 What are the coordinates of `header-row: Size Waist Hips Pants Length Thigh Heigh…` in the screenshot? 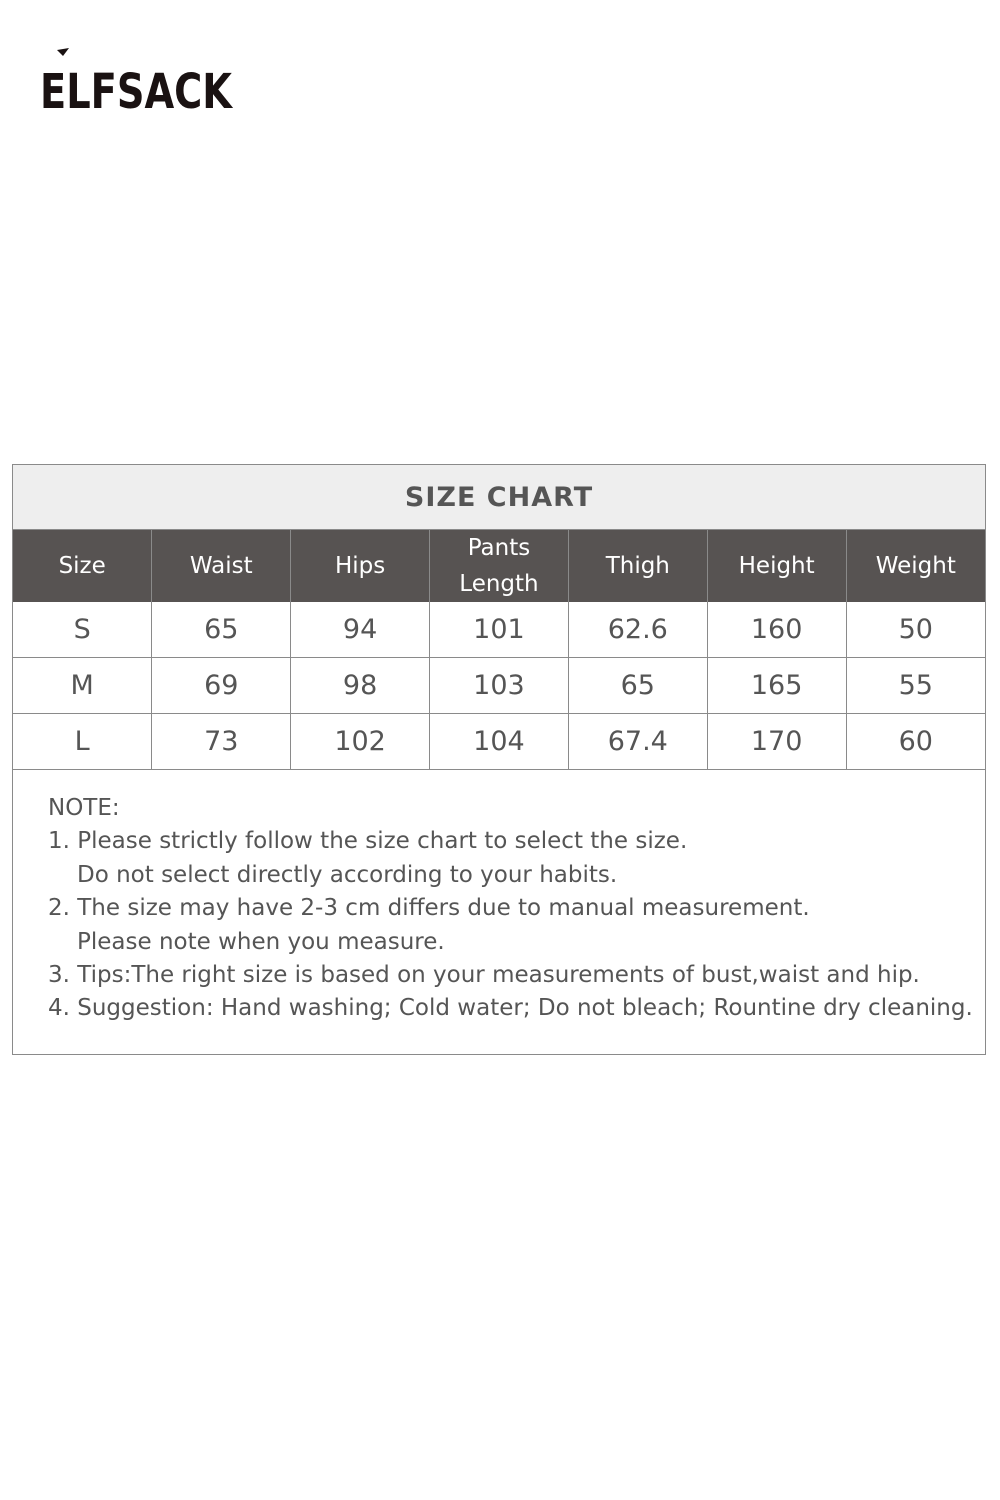 It's located at (499, 566).